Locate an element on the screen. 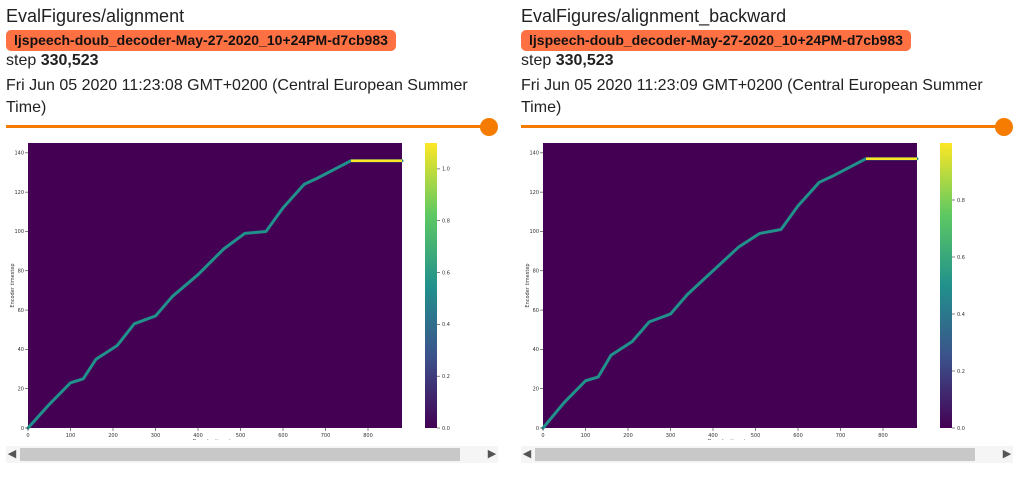 The width and height of the screenshot is (1024, 487). card-tag-title: EvalFigures/alignment_backward is located at coordinates (654, 16).